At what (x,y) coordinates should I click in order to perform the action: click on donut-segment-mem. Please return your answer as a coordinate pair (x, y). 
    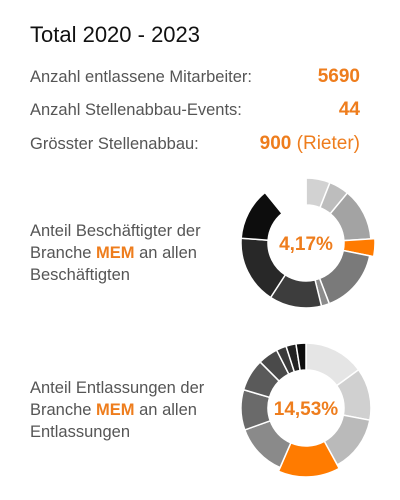
    Looking at the image, I should click on (309, 459).